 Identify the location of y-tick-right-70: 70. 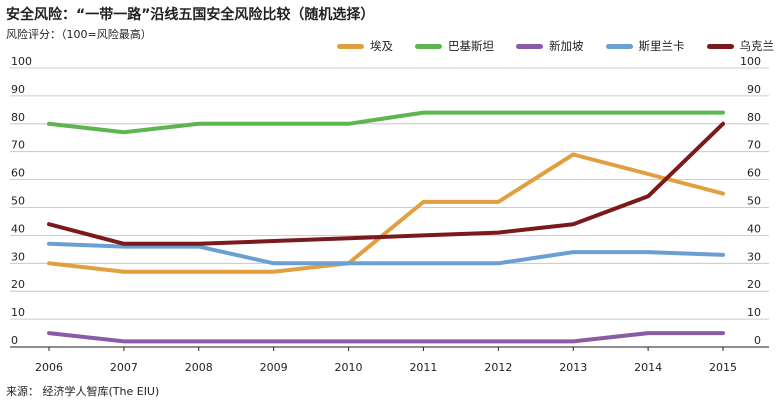
(754, 145).